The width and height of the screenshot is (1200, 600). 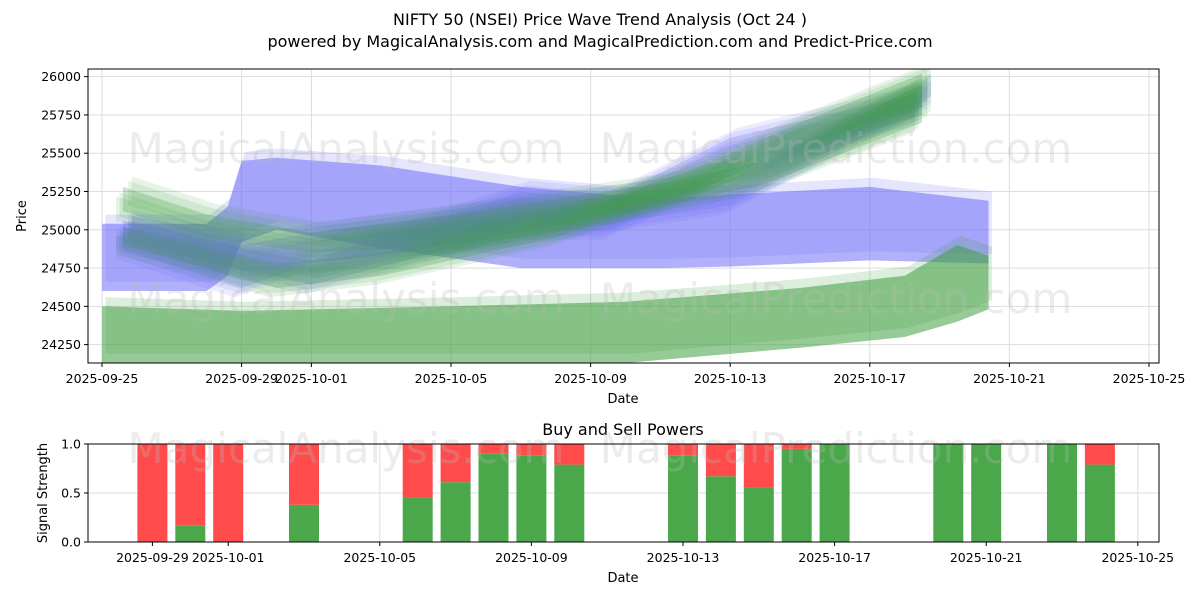 I want to click on price-y-tick-label: 24750, so click(x=61, y=268).